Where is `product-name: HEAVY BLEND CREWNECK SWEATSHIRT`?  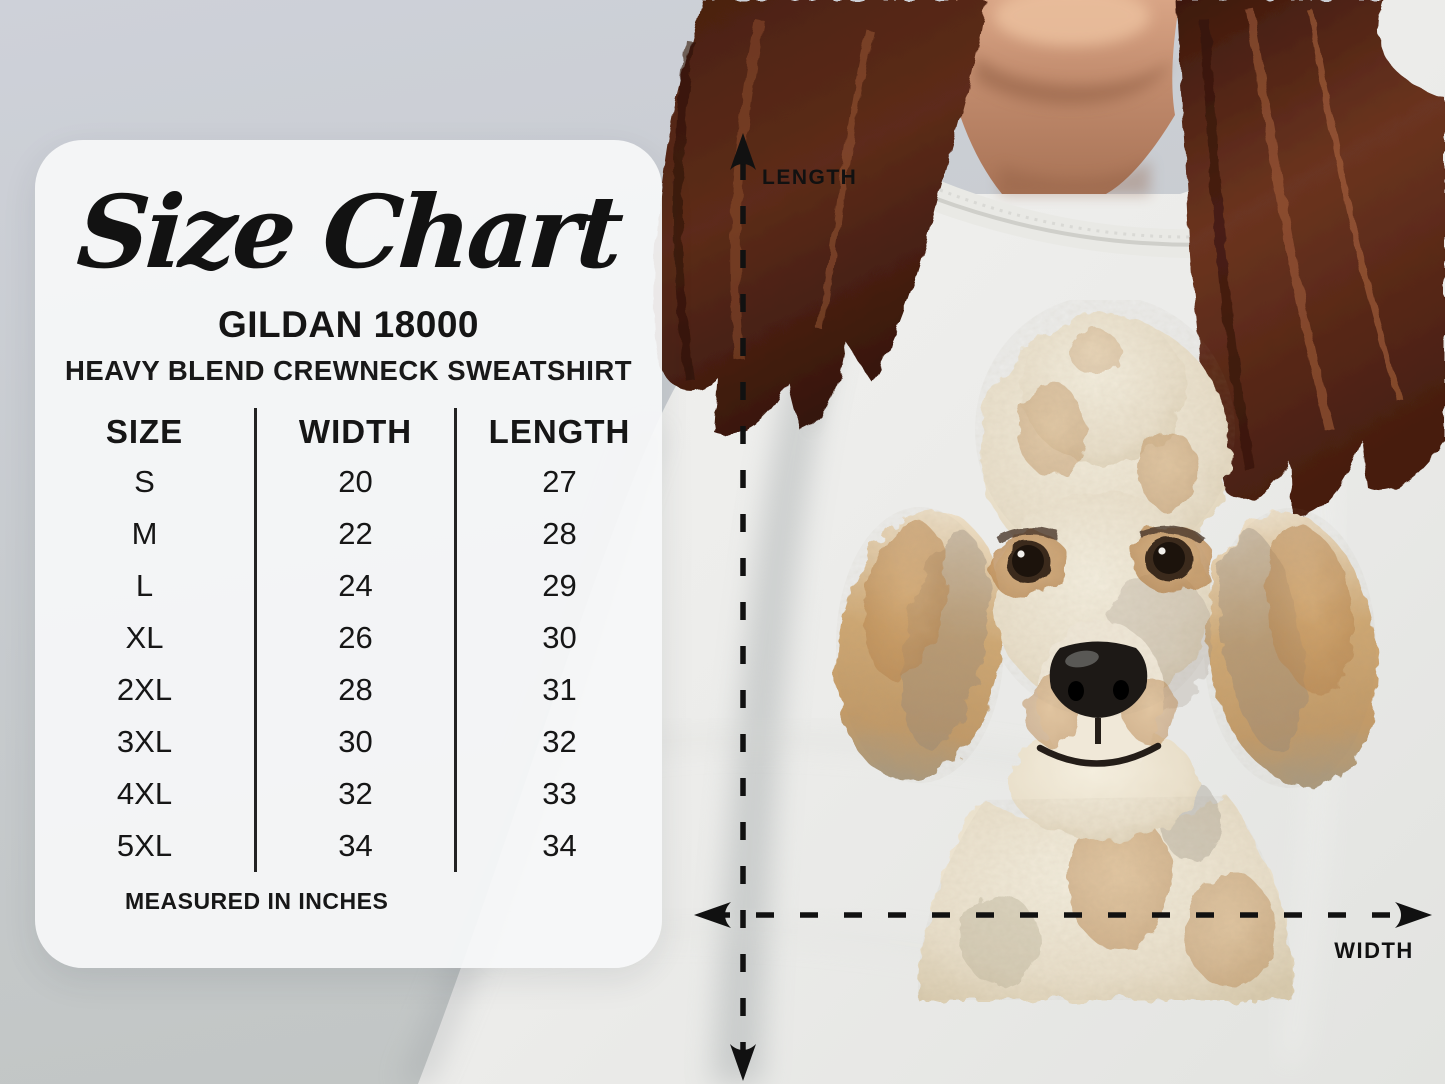
product-name: HEAVY BLEND CREWNECK SWEATSHIRT is located at coordinates (348, 370).